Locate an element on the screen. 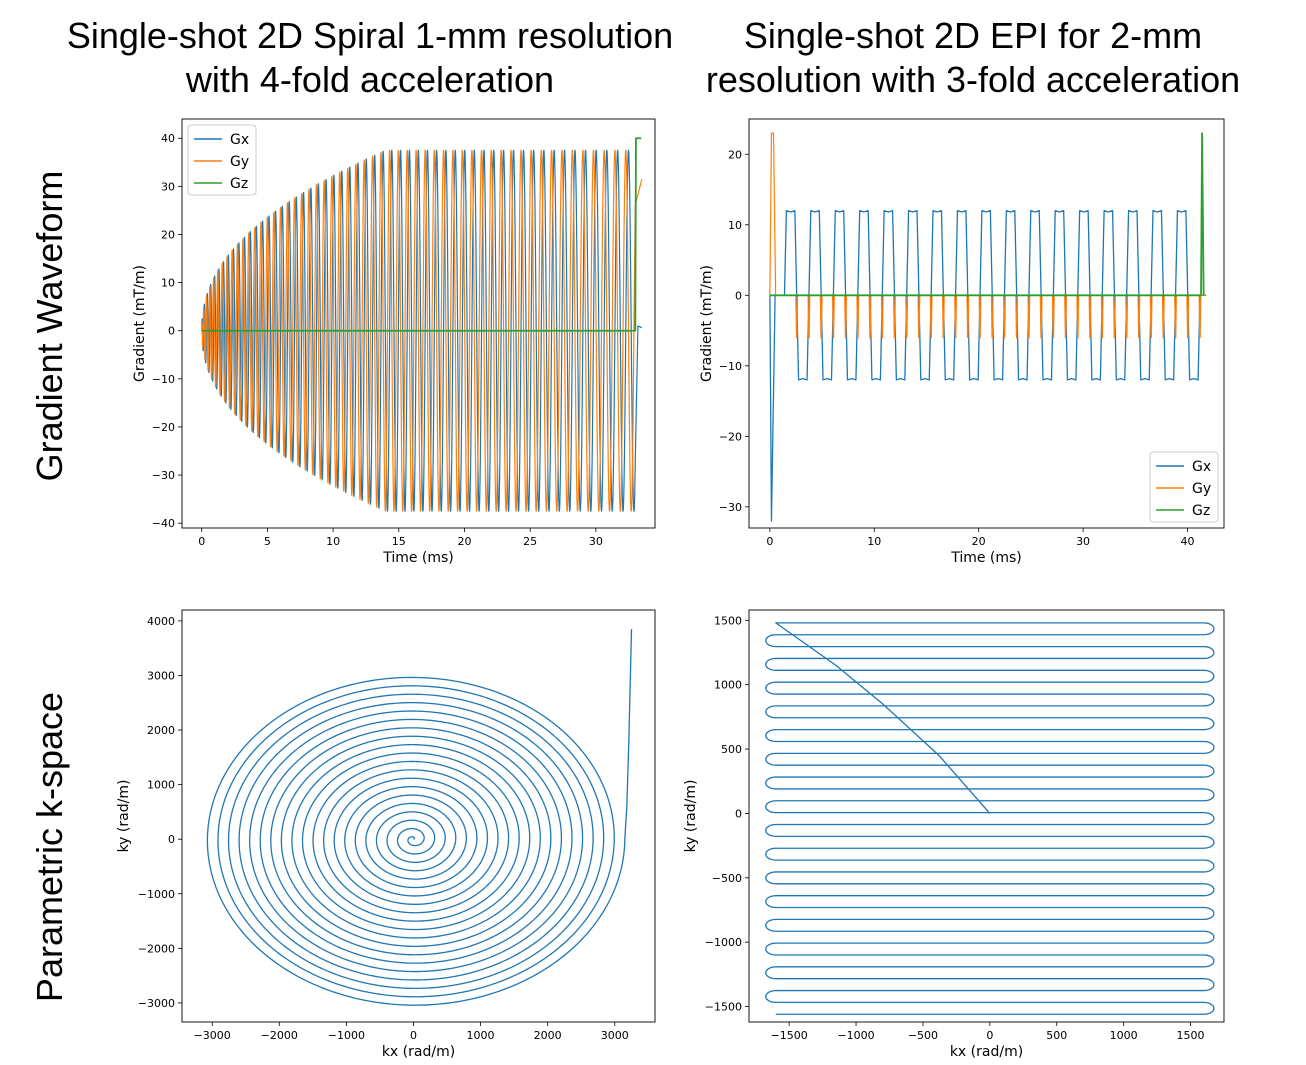 The width and height of the screenshot is (1306, 1065). spiral-kspace-frame is located at coordinates (418, 816).